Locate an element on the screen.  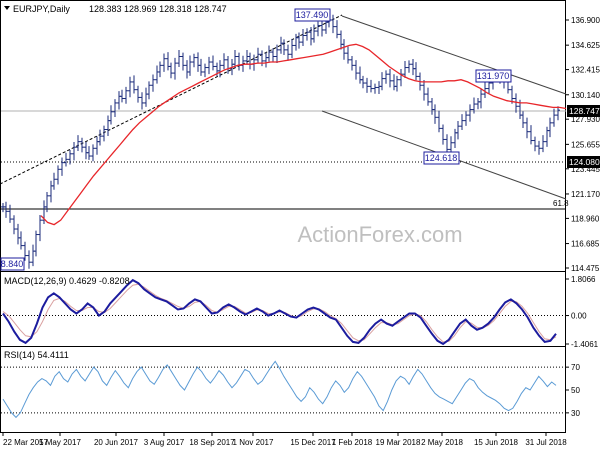
rsi-label: RSI(14) 54.4111 is located at coordinates (36, 355).